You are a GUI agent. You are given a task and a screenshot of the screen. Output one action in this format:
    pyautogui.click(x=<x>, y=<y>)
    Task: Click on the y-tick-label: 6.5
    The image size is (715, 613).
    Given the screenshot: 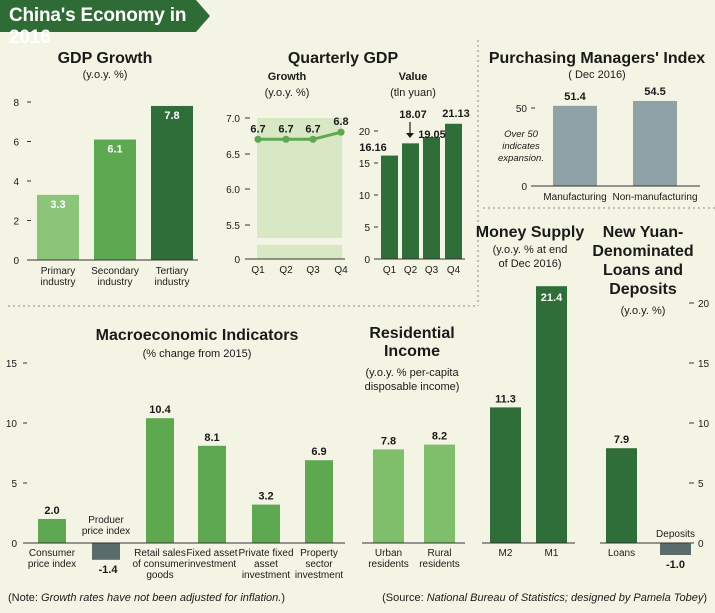 What is the action you would take?
    pyautogui.click(x=233, y=155)
    